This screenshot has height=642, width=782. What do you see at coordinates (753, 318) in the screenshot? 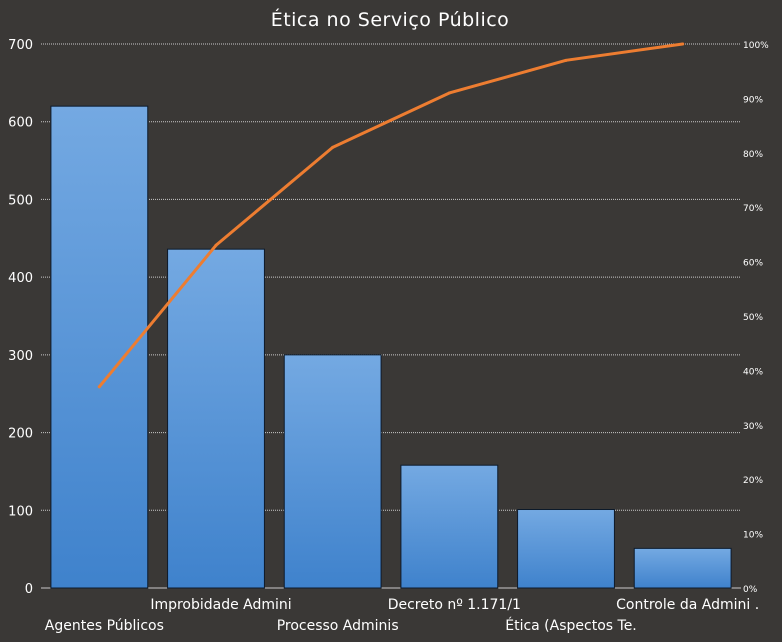
I see `y2-tick-label: 50%` at bounding box center [753, 318].